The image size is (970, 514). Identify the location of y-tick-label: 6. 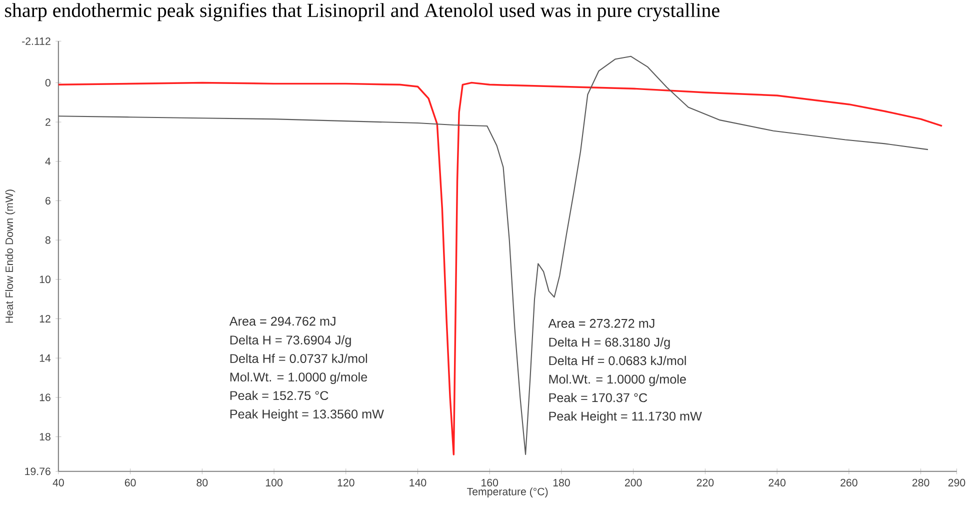
(48, 201).